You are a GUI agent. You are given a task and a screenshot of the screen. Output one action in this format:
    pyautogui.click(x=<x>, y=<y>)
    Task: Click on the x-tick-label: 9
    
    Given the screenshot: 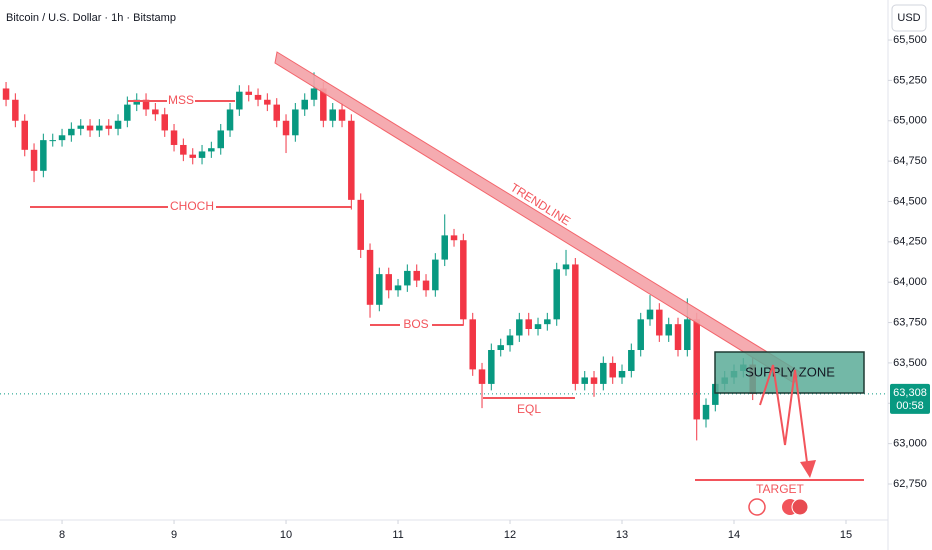 What is the action you would take?
    pyautogui.click(x=174, y=535)
    